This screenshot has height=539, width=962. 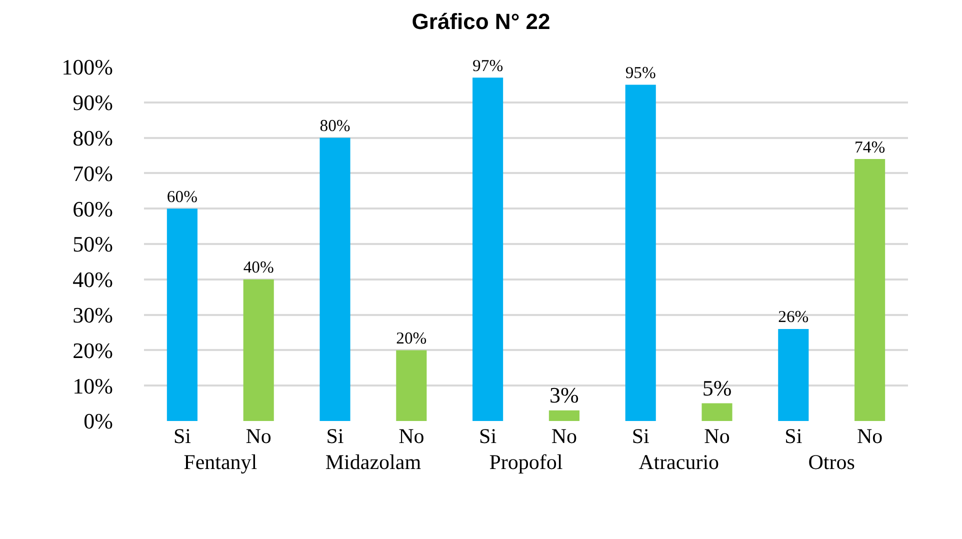 I want to click on y-tick-label: 80%, so click(x=92, y=138).